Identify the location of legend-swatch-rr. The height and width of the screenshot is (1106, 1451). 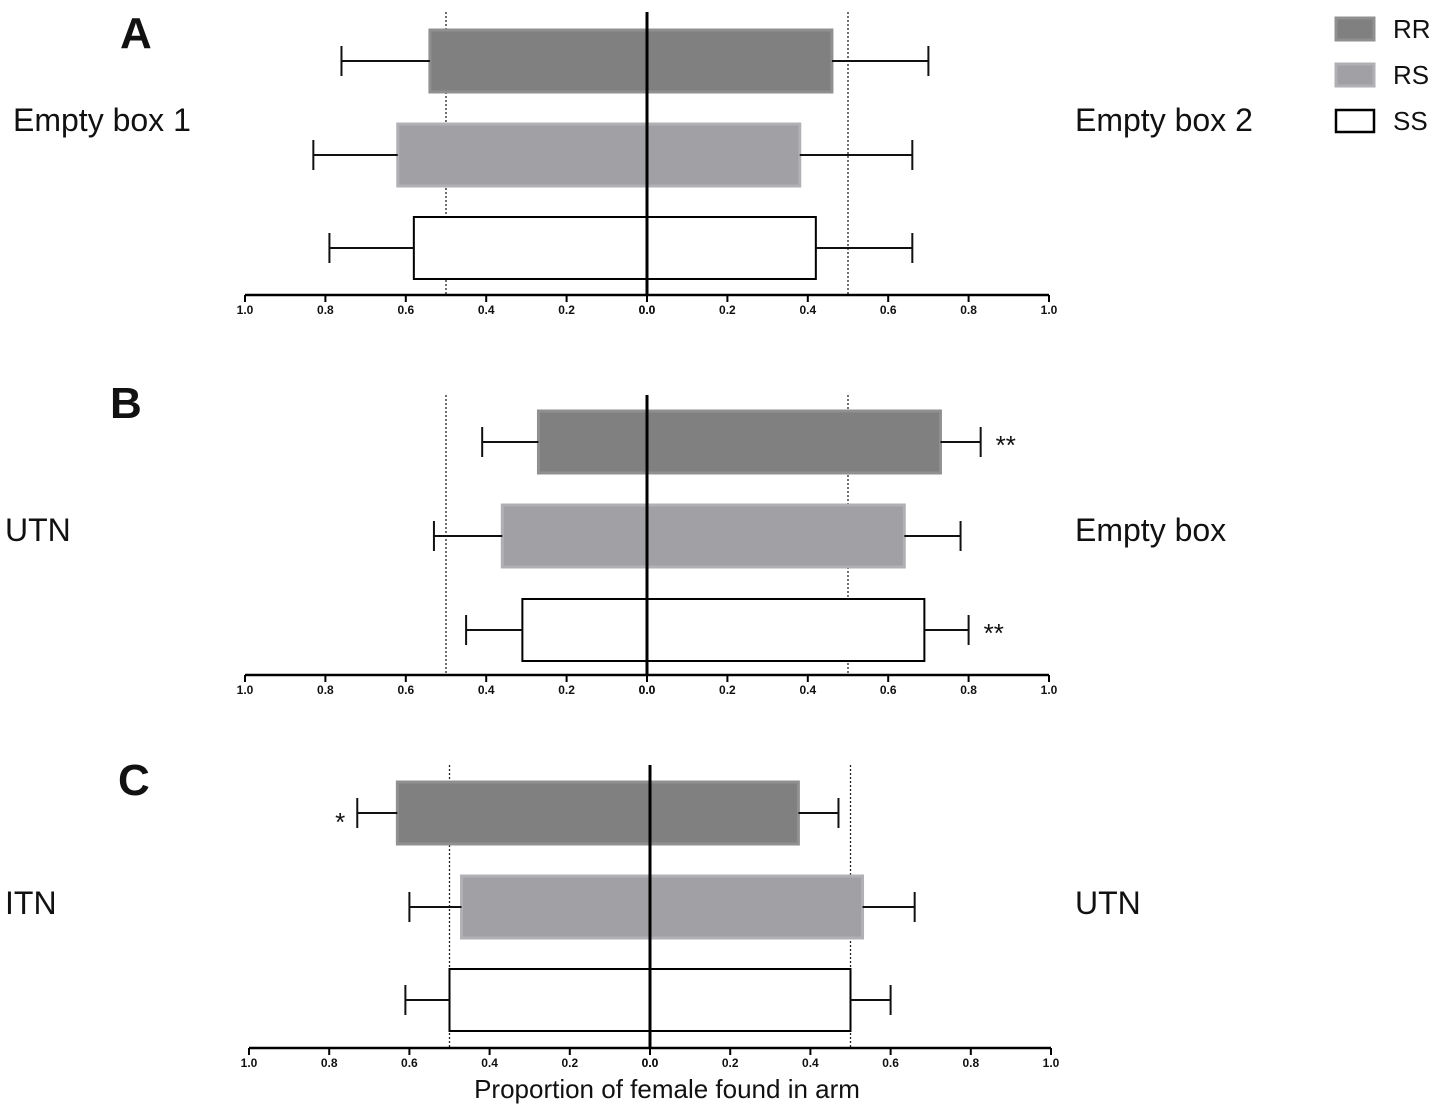
(1355, 29).